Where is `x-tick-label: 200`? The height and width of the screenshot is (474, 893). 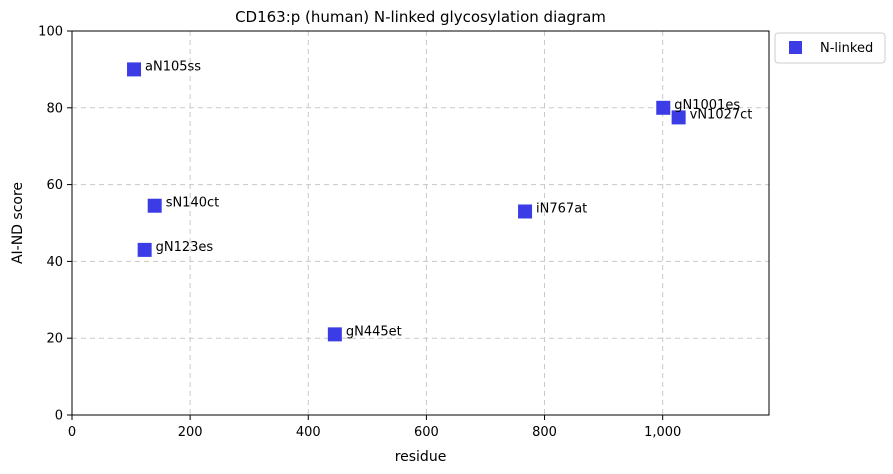
x-tick-label: 200 is located at coordinates (190, 432).